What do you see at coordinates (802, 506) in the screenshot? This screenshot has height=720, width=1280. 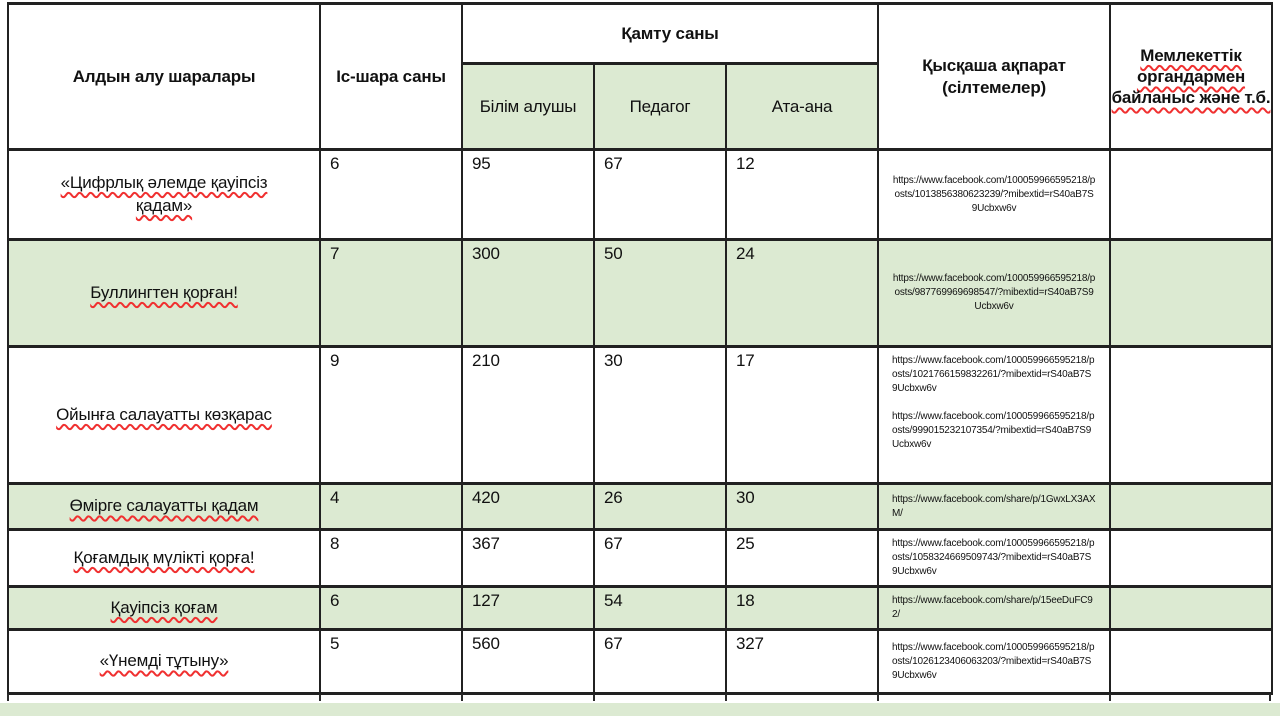 I see `parents-count-cell: 30` at bounding box center [802, 506].